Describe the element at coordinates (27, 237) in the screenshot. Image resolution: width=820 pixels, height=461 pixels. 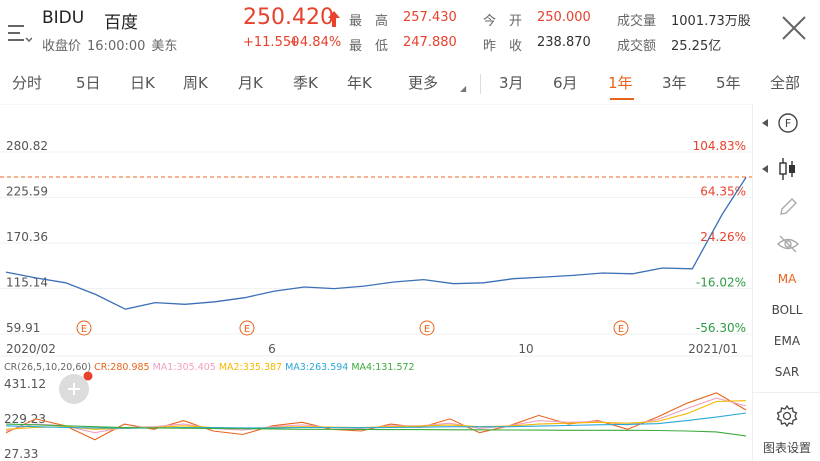
I see `y-tick-label: 170.36` at that location.